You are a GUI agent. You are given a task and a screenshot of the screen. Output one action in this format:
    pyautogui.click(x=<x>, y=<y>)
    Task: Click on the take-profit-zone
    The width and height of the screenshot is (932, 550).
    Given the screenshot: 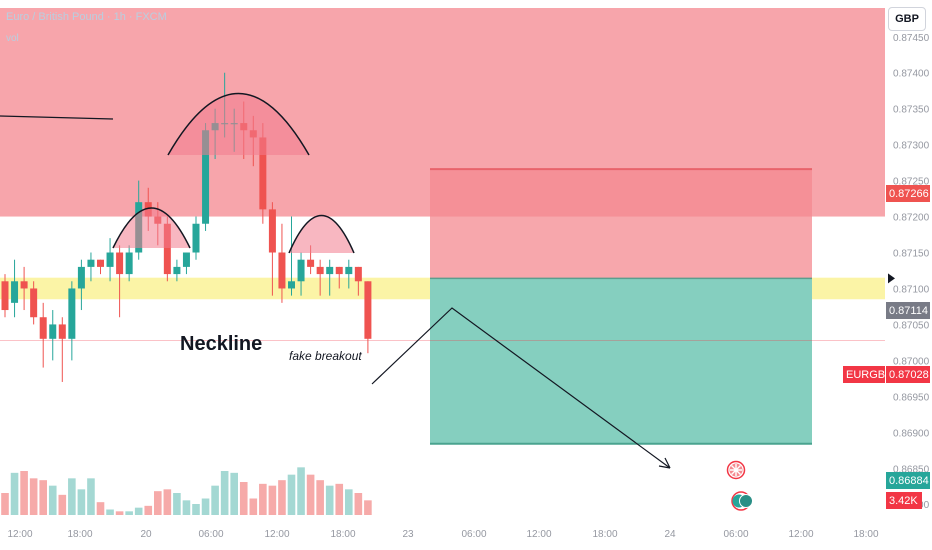 What is the action you would take?
    pyautogui.click(x=621, y=361)
    